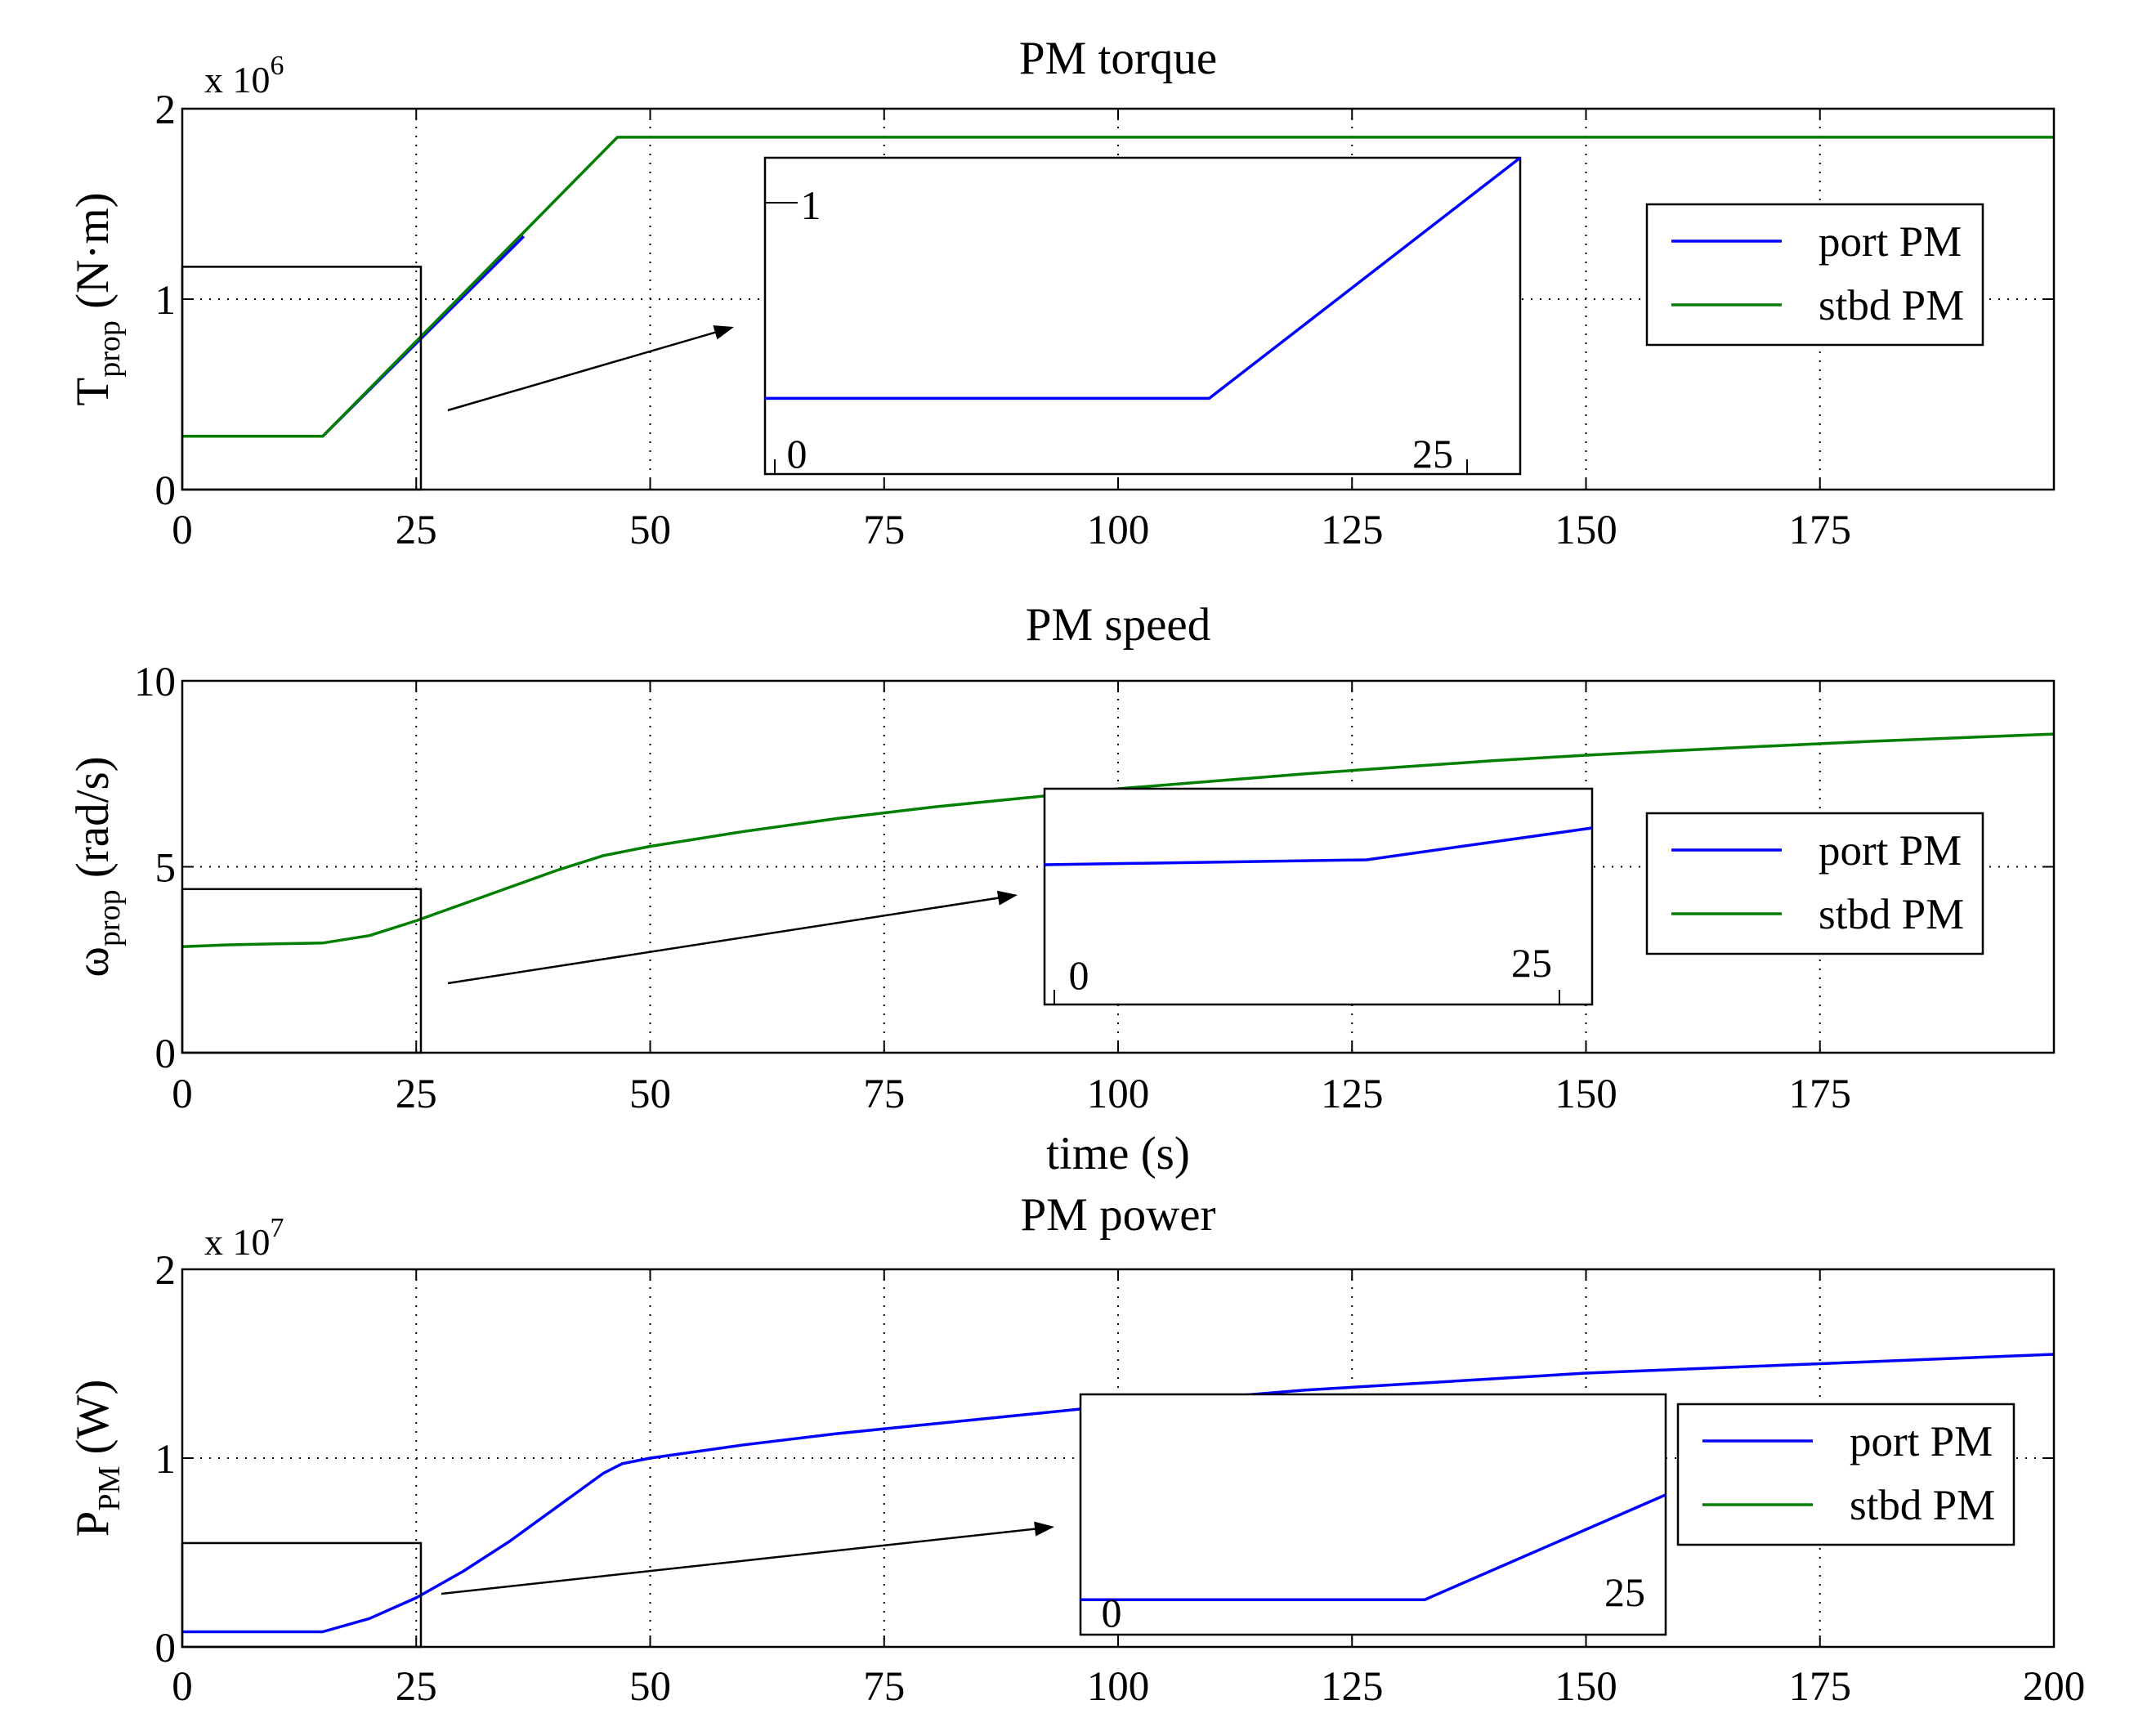 The width and height of the screenshot is (2134, 1736). I want to click on inset-tick-label: 1, so click(811, 205).